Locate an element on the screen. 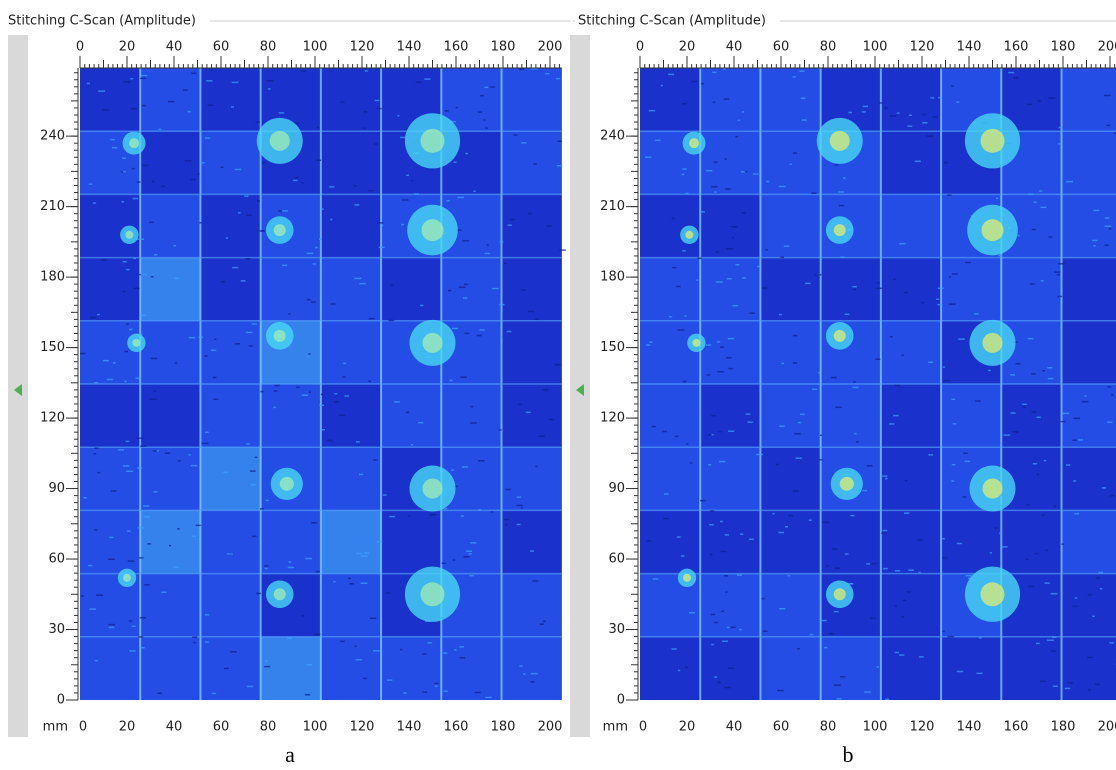 This screenshot has height=770, width=1116. collapse-arrow is located at coordinates (18, 390).